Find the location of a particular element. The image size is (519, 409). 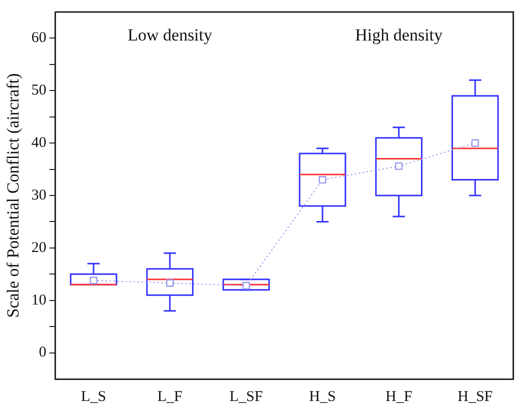

x-tick-label: H_F is located at coordinates (398, 396).